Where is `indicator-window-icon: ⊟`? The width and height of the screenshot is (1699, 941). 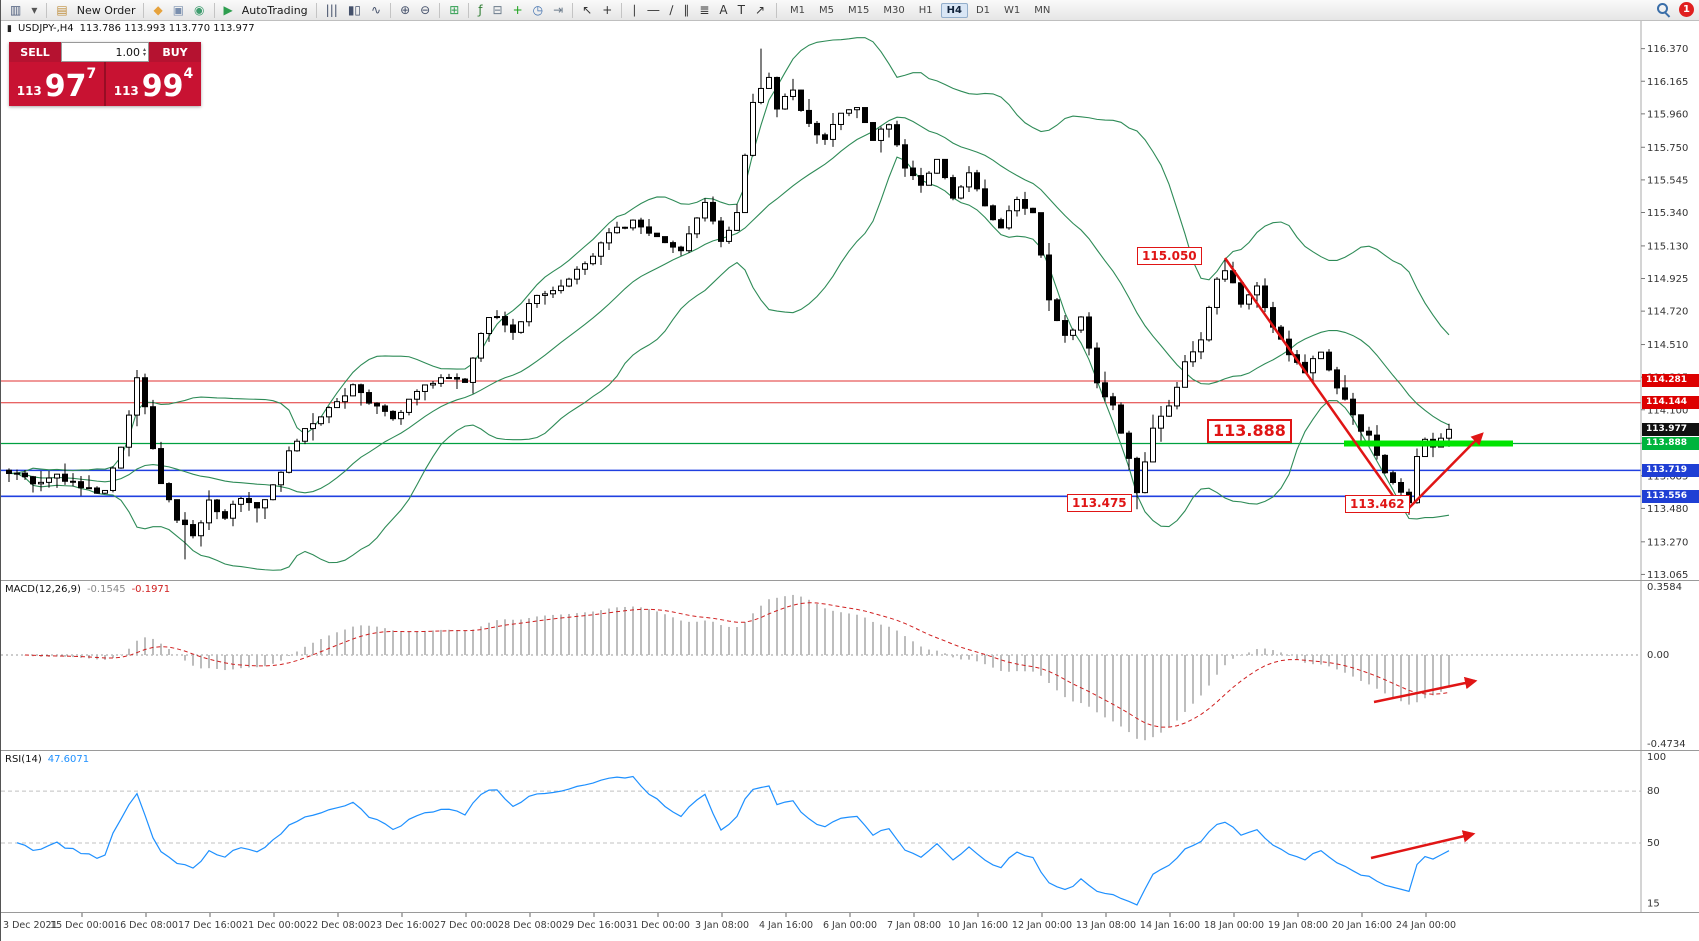 indicator-window-icon: ⊟ is located at coordinates (497, 10).